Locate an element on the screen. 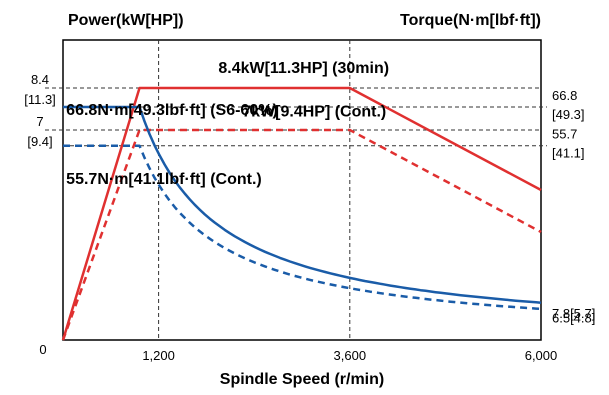 Image resolution: width=609 pixels, height=395 pixels. series-annotation: 66.8N·m[49.3lbf·ft] (S6-60%) is located at coordinates (172, 110).